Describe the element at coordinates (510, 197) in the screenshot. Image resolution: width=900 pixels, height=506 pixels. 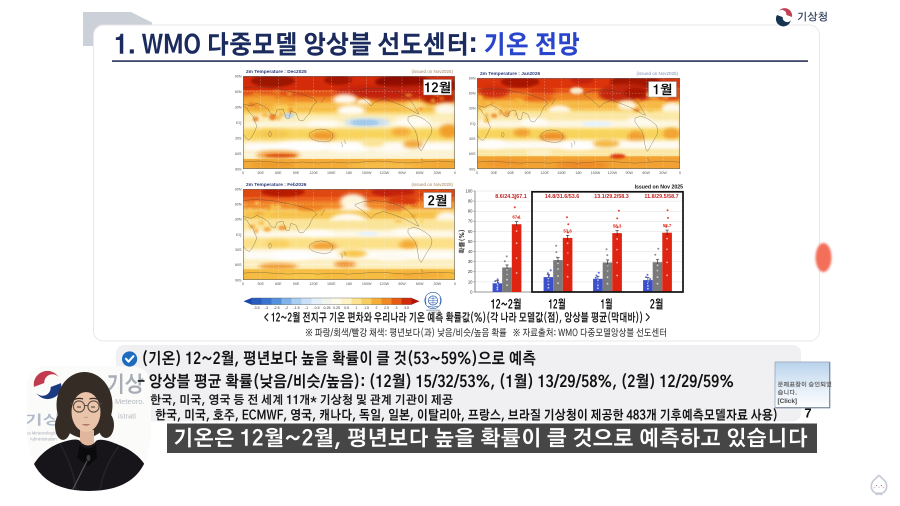
I see `svg-text: 8.6/24.3/67.1` at that location.